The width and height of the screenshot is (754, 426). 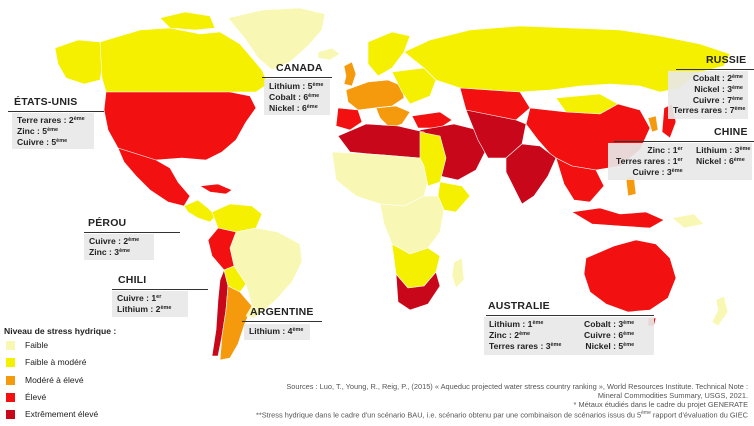 I want to click on legend-item-faible-modere: Faible à modéré, so click(x=46, y=362).